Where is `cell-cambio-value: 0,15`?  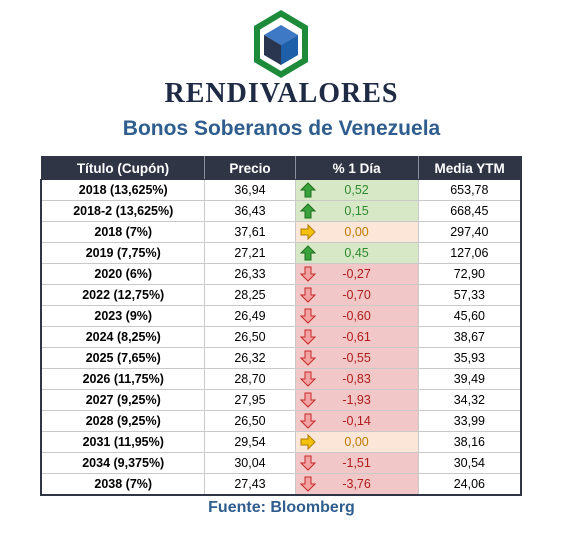 cell-cambio-value: 0,15 is located at coordinates (356, 211).